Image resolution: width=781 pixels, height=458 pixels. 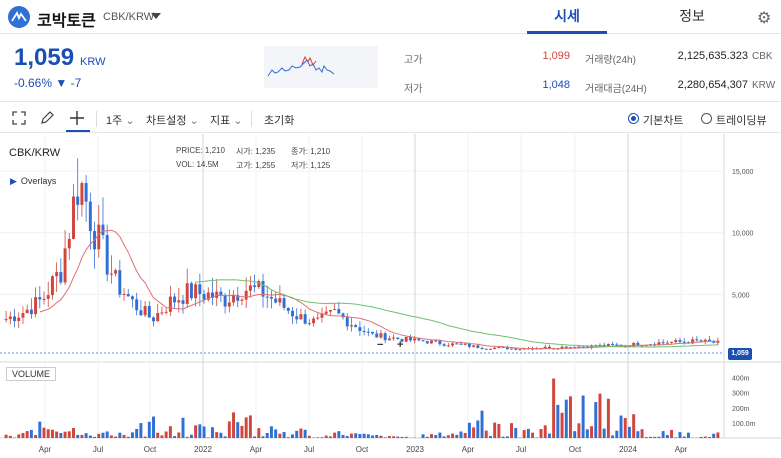 I want to click on high-value: 1,099, so click(x=556, y=56).